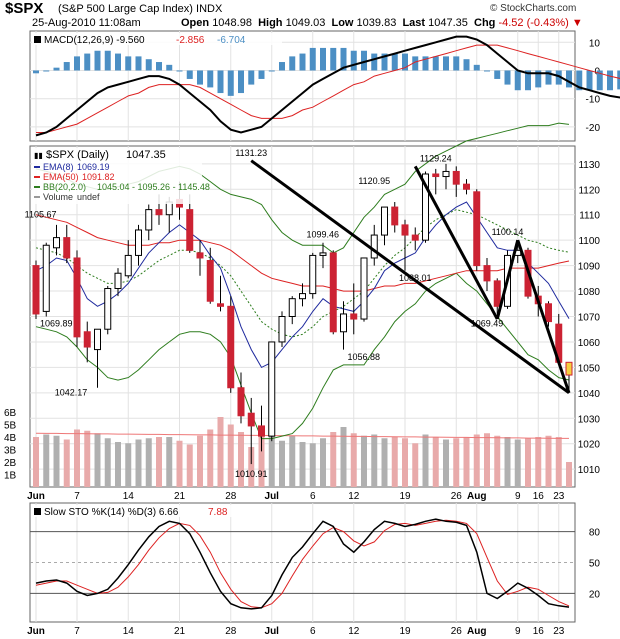  I want to click on trend-line, so click(543, 316).